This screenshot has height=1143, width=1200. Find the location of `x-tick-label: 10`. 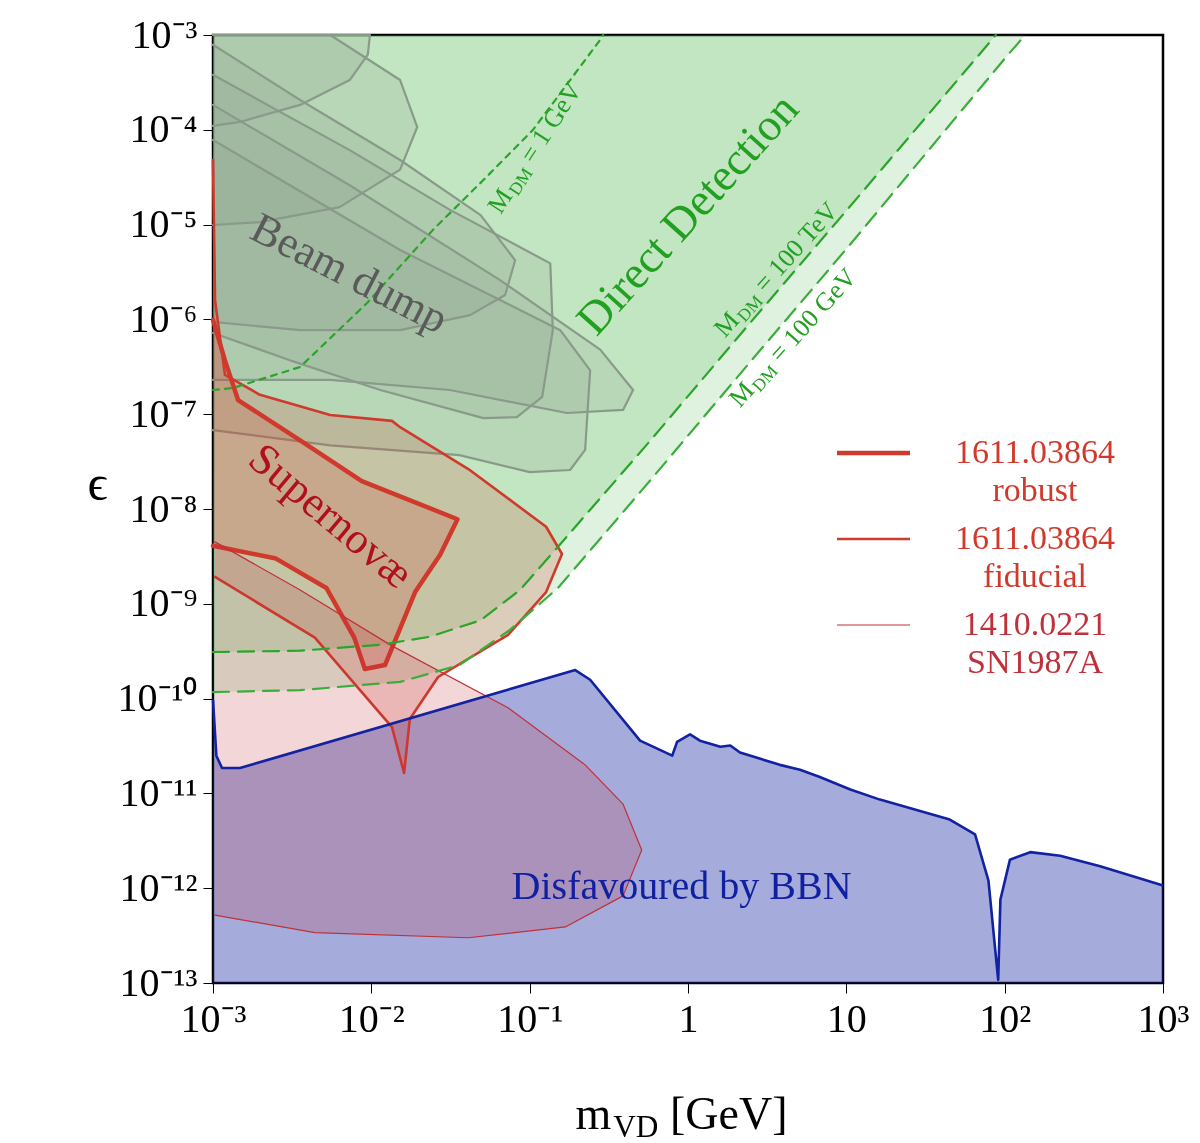

x-tick-label: 10 is located at coordinates (846, 1018).